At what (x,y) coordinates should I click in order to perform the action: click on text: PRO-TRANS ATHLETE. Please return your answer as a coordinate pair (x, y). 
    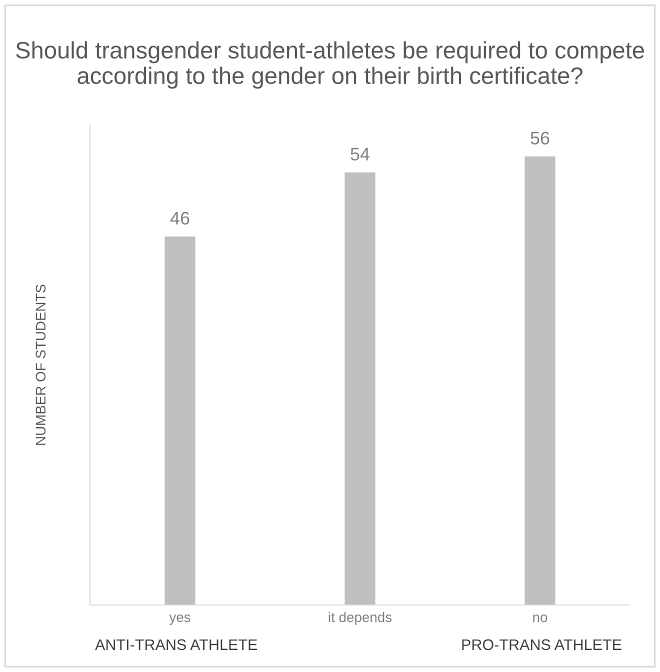
    Looking at the image, I should click on (542, 644).